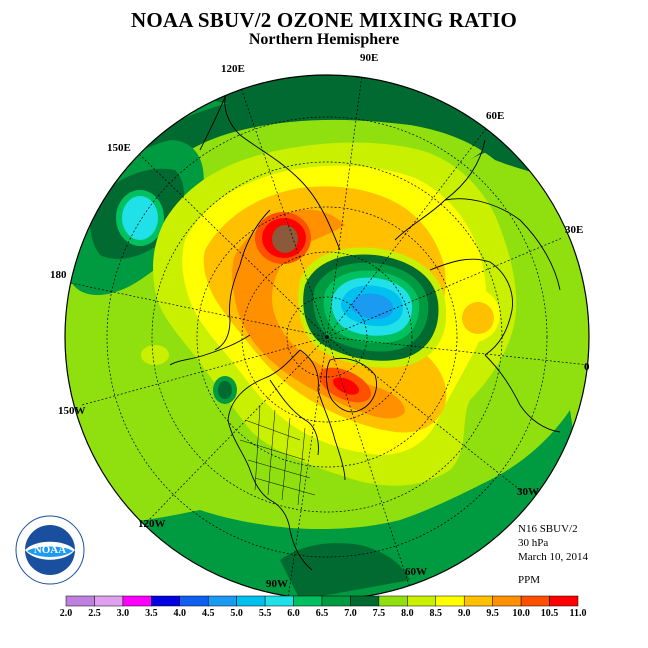 The image size is (648, 648). What do you see at coordinates (293, 613) in the screenshot?
I see `colorbar-tick-label: 6.0` at bounding box center [293, 613].